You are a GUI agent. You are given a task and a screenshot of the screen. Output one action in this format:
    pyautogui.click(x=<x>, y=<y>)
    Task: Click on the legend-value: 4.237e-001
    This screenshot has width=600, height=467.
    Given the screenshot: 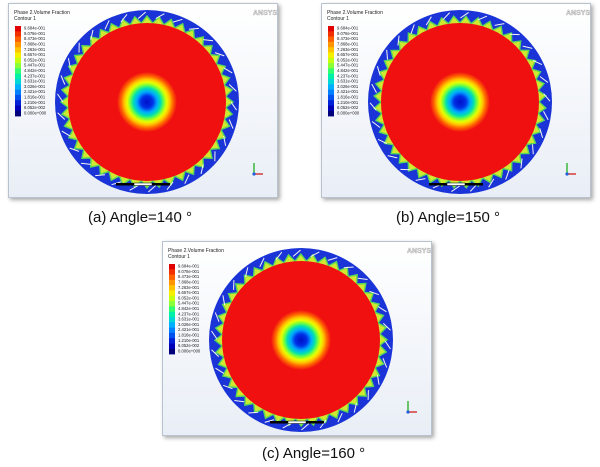 What is the action you would take?
    pyautogui.click(x=348, y=75)
    